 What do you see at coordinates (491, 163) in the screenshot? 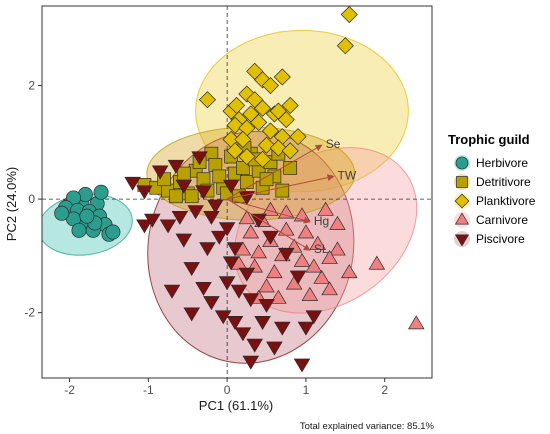
I see `legend-item-herbivore: Herbivore` at bounding box center [491, 163].